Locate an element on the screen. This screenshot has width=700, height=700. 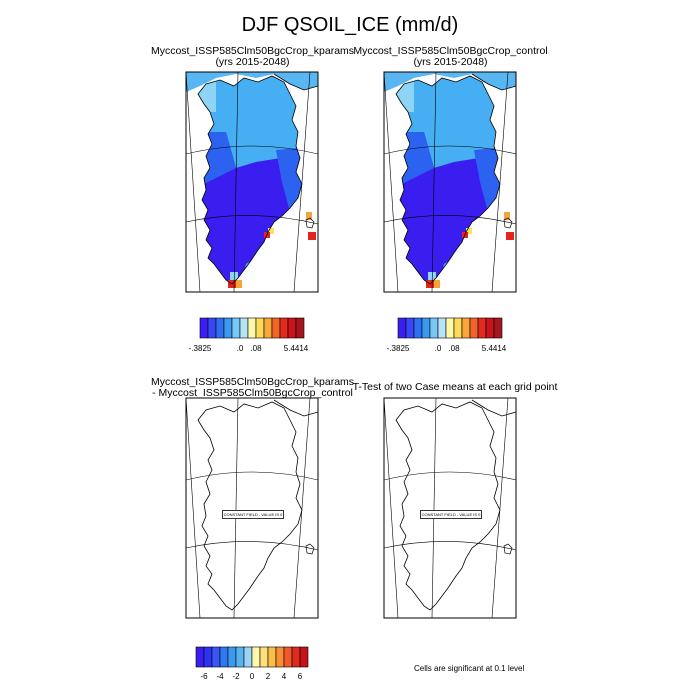
colorbar-bottom is located at coordinates (252, 657).